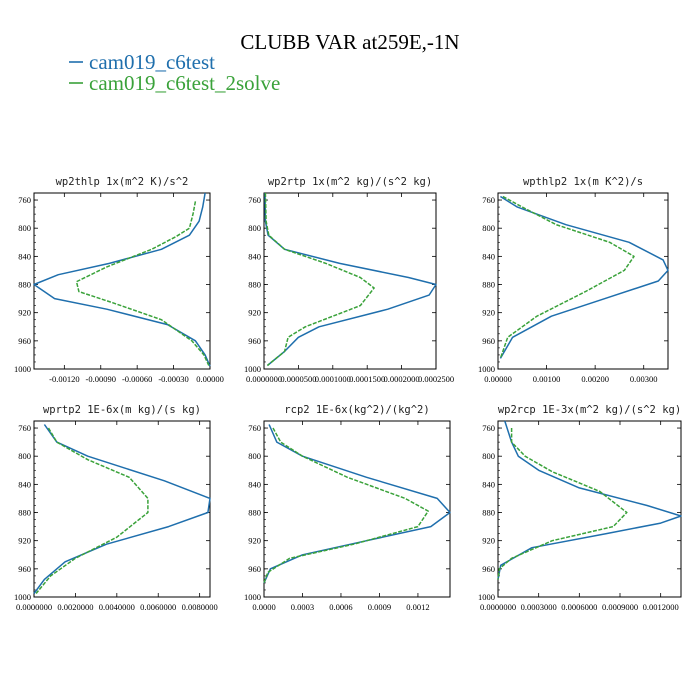 The image size is (700, 700). What do you see at coordinates (579, 607) in the screenshot?
I see `x-tick-label: 0.0006000` at bounding box center [579, 607].